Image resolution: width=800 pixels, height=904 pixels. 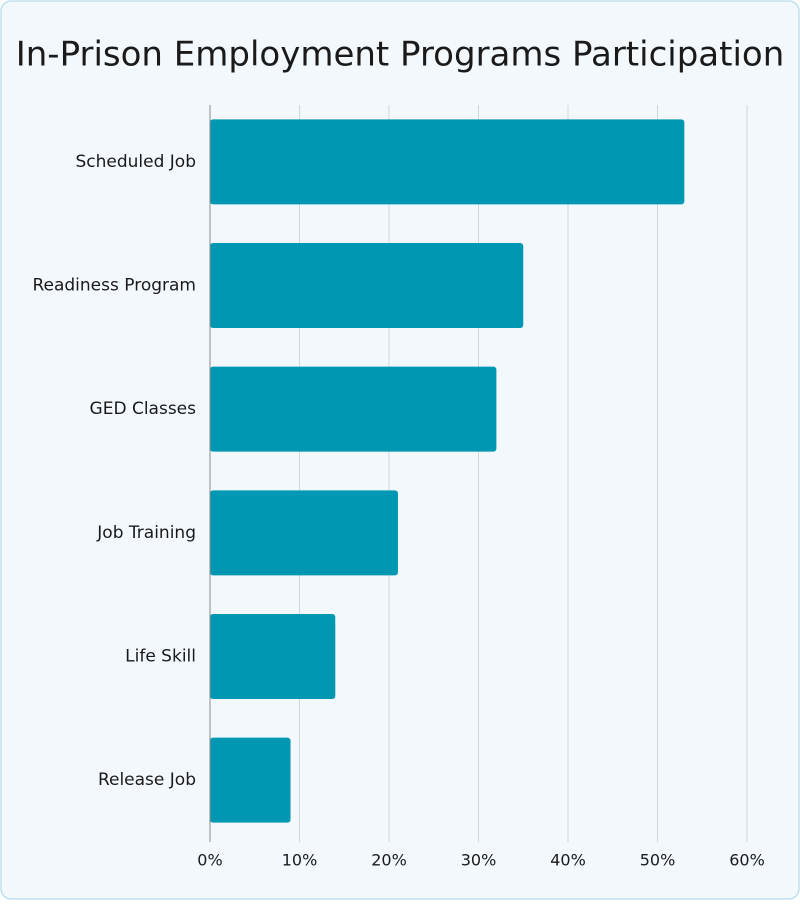 What do you see at coordinates (568, 860) in the screenshot?
I see `x-tick-label: 40%` at bounding box center [568, 860].